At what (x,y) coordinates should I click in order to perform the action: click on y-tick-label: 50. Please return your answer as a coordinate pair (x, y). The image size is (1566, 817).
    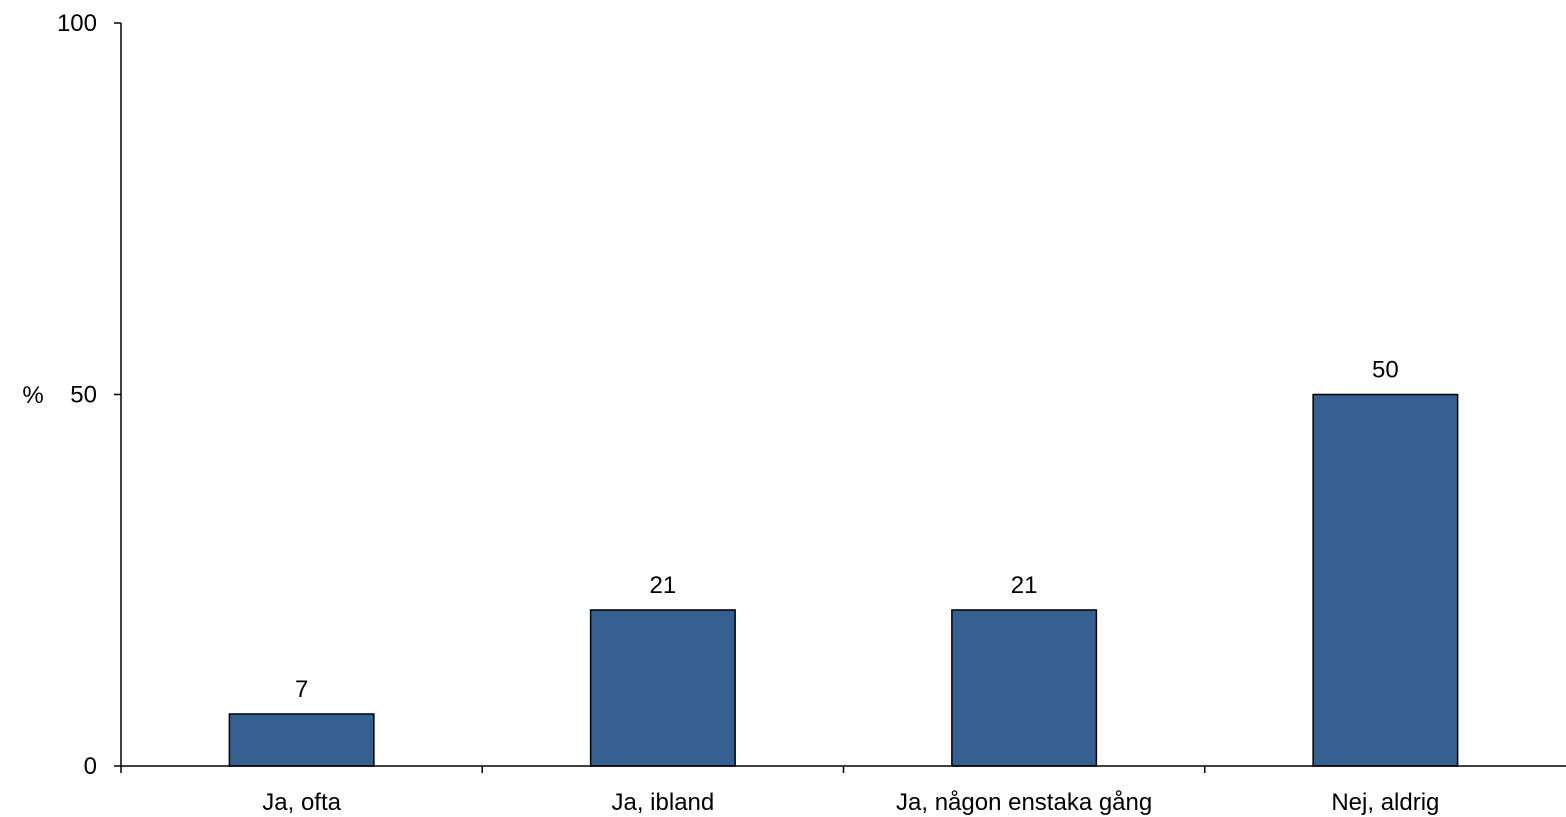
    Looking at the image, I should click on (83, 395).